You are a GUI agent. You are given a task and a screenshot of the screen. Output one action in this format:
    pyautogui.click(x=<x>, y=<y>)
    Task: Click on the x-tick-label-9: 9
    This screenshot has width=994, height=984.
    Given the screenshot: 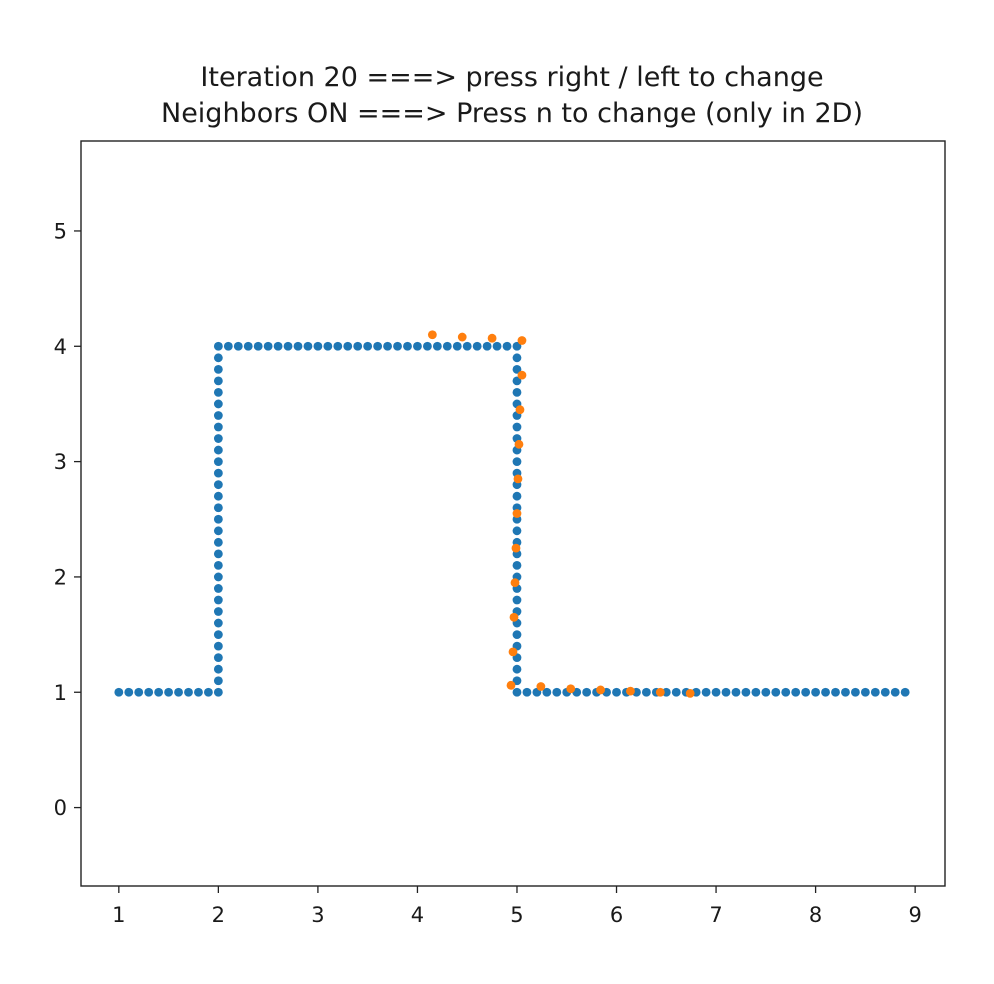 What is the action you would take?
    pyautogui.click(x=914, y=915)
    